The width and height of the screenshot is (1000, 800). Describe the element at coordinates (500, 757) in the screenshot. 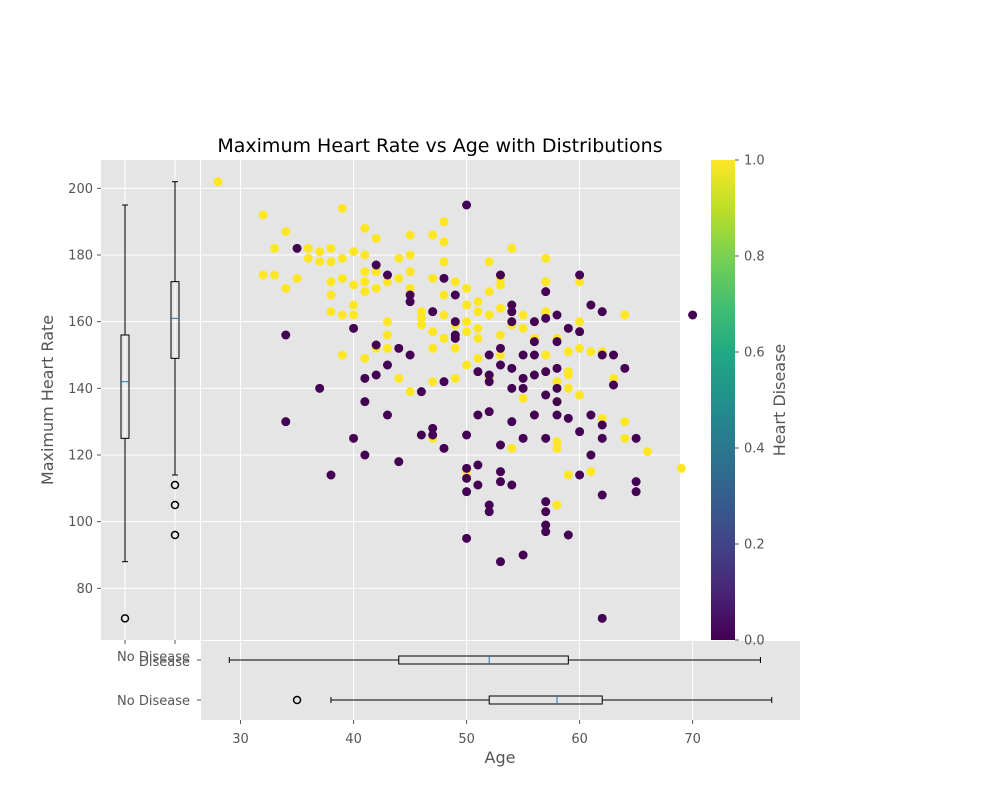

I see `x-axis-label: Age` at that location.